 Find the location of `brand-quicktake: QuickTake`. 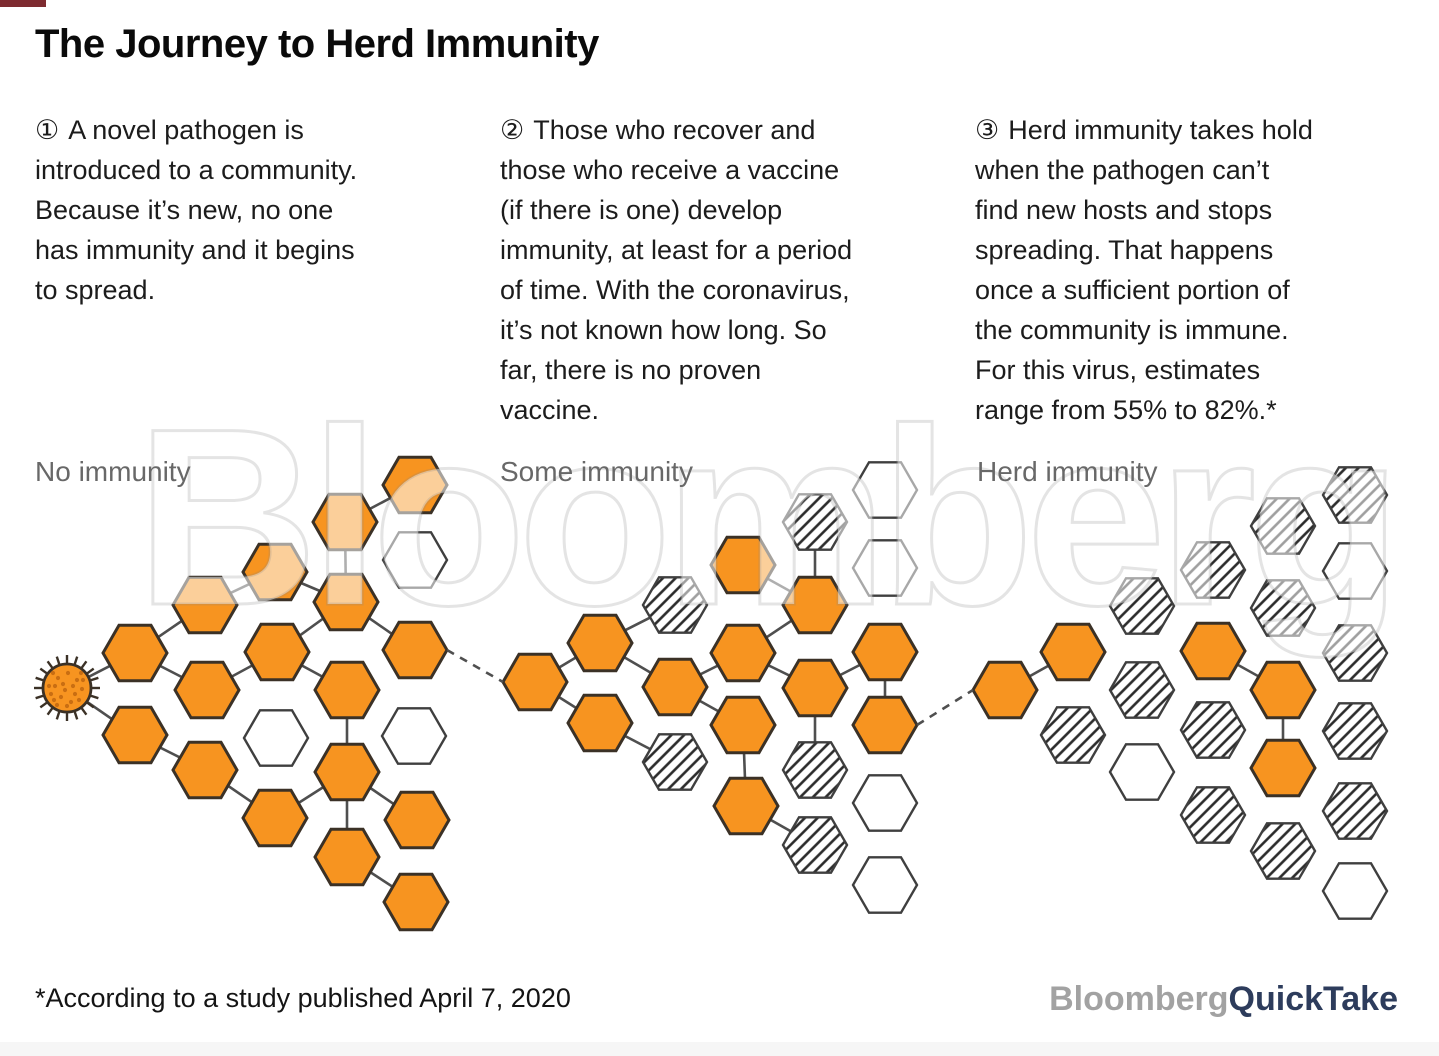

brand-quicktake: QuickTake is located at coordinates (1313, 999).